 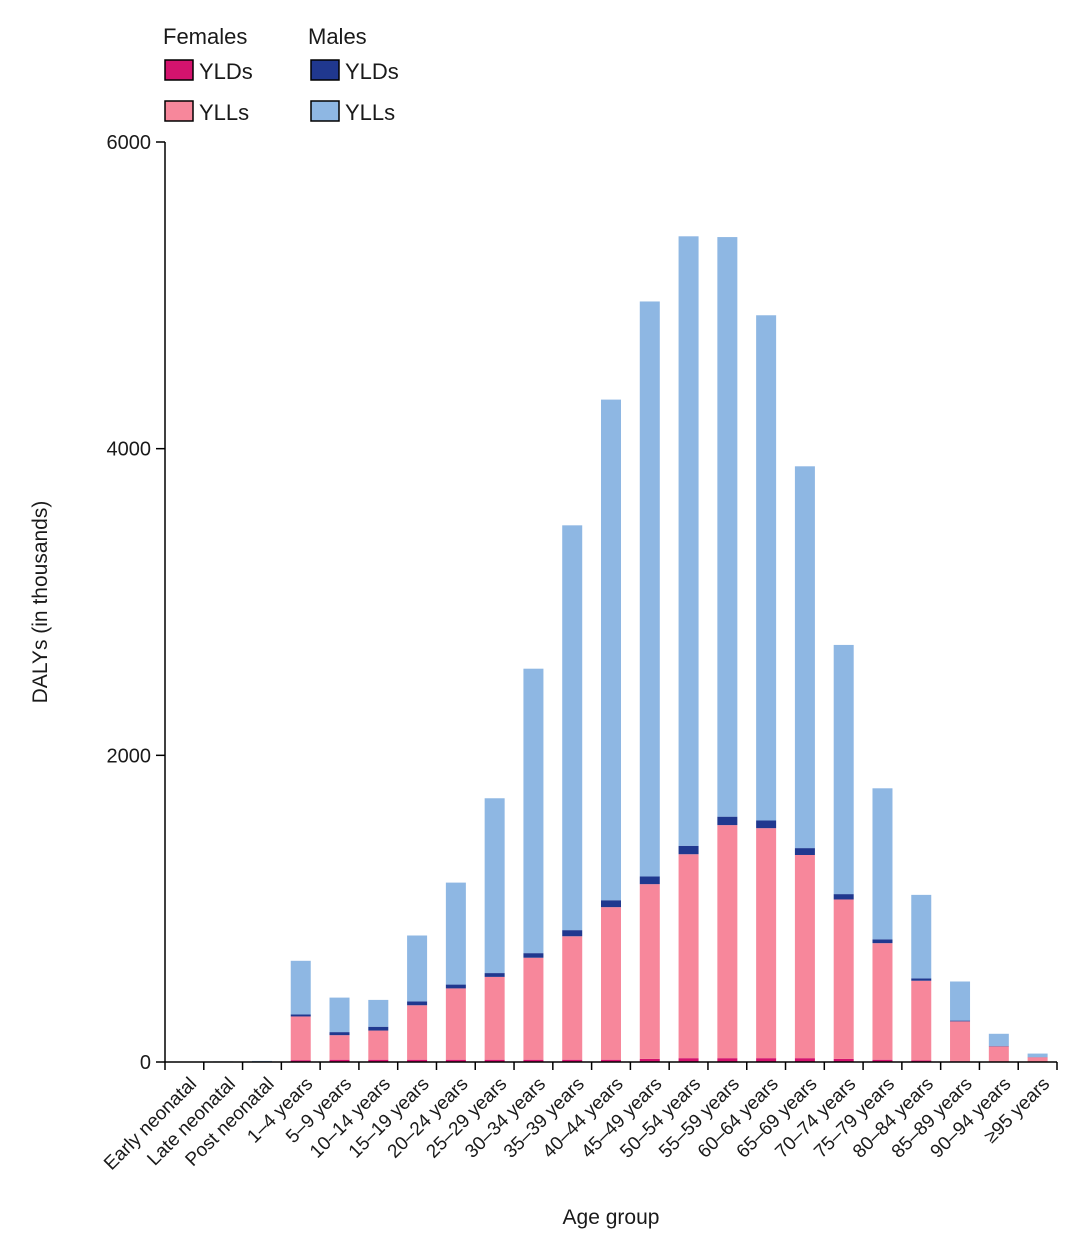 I want to click on legend: Females Males YLDs YLLs YLDs YLLs, so click(x=281, y=74).